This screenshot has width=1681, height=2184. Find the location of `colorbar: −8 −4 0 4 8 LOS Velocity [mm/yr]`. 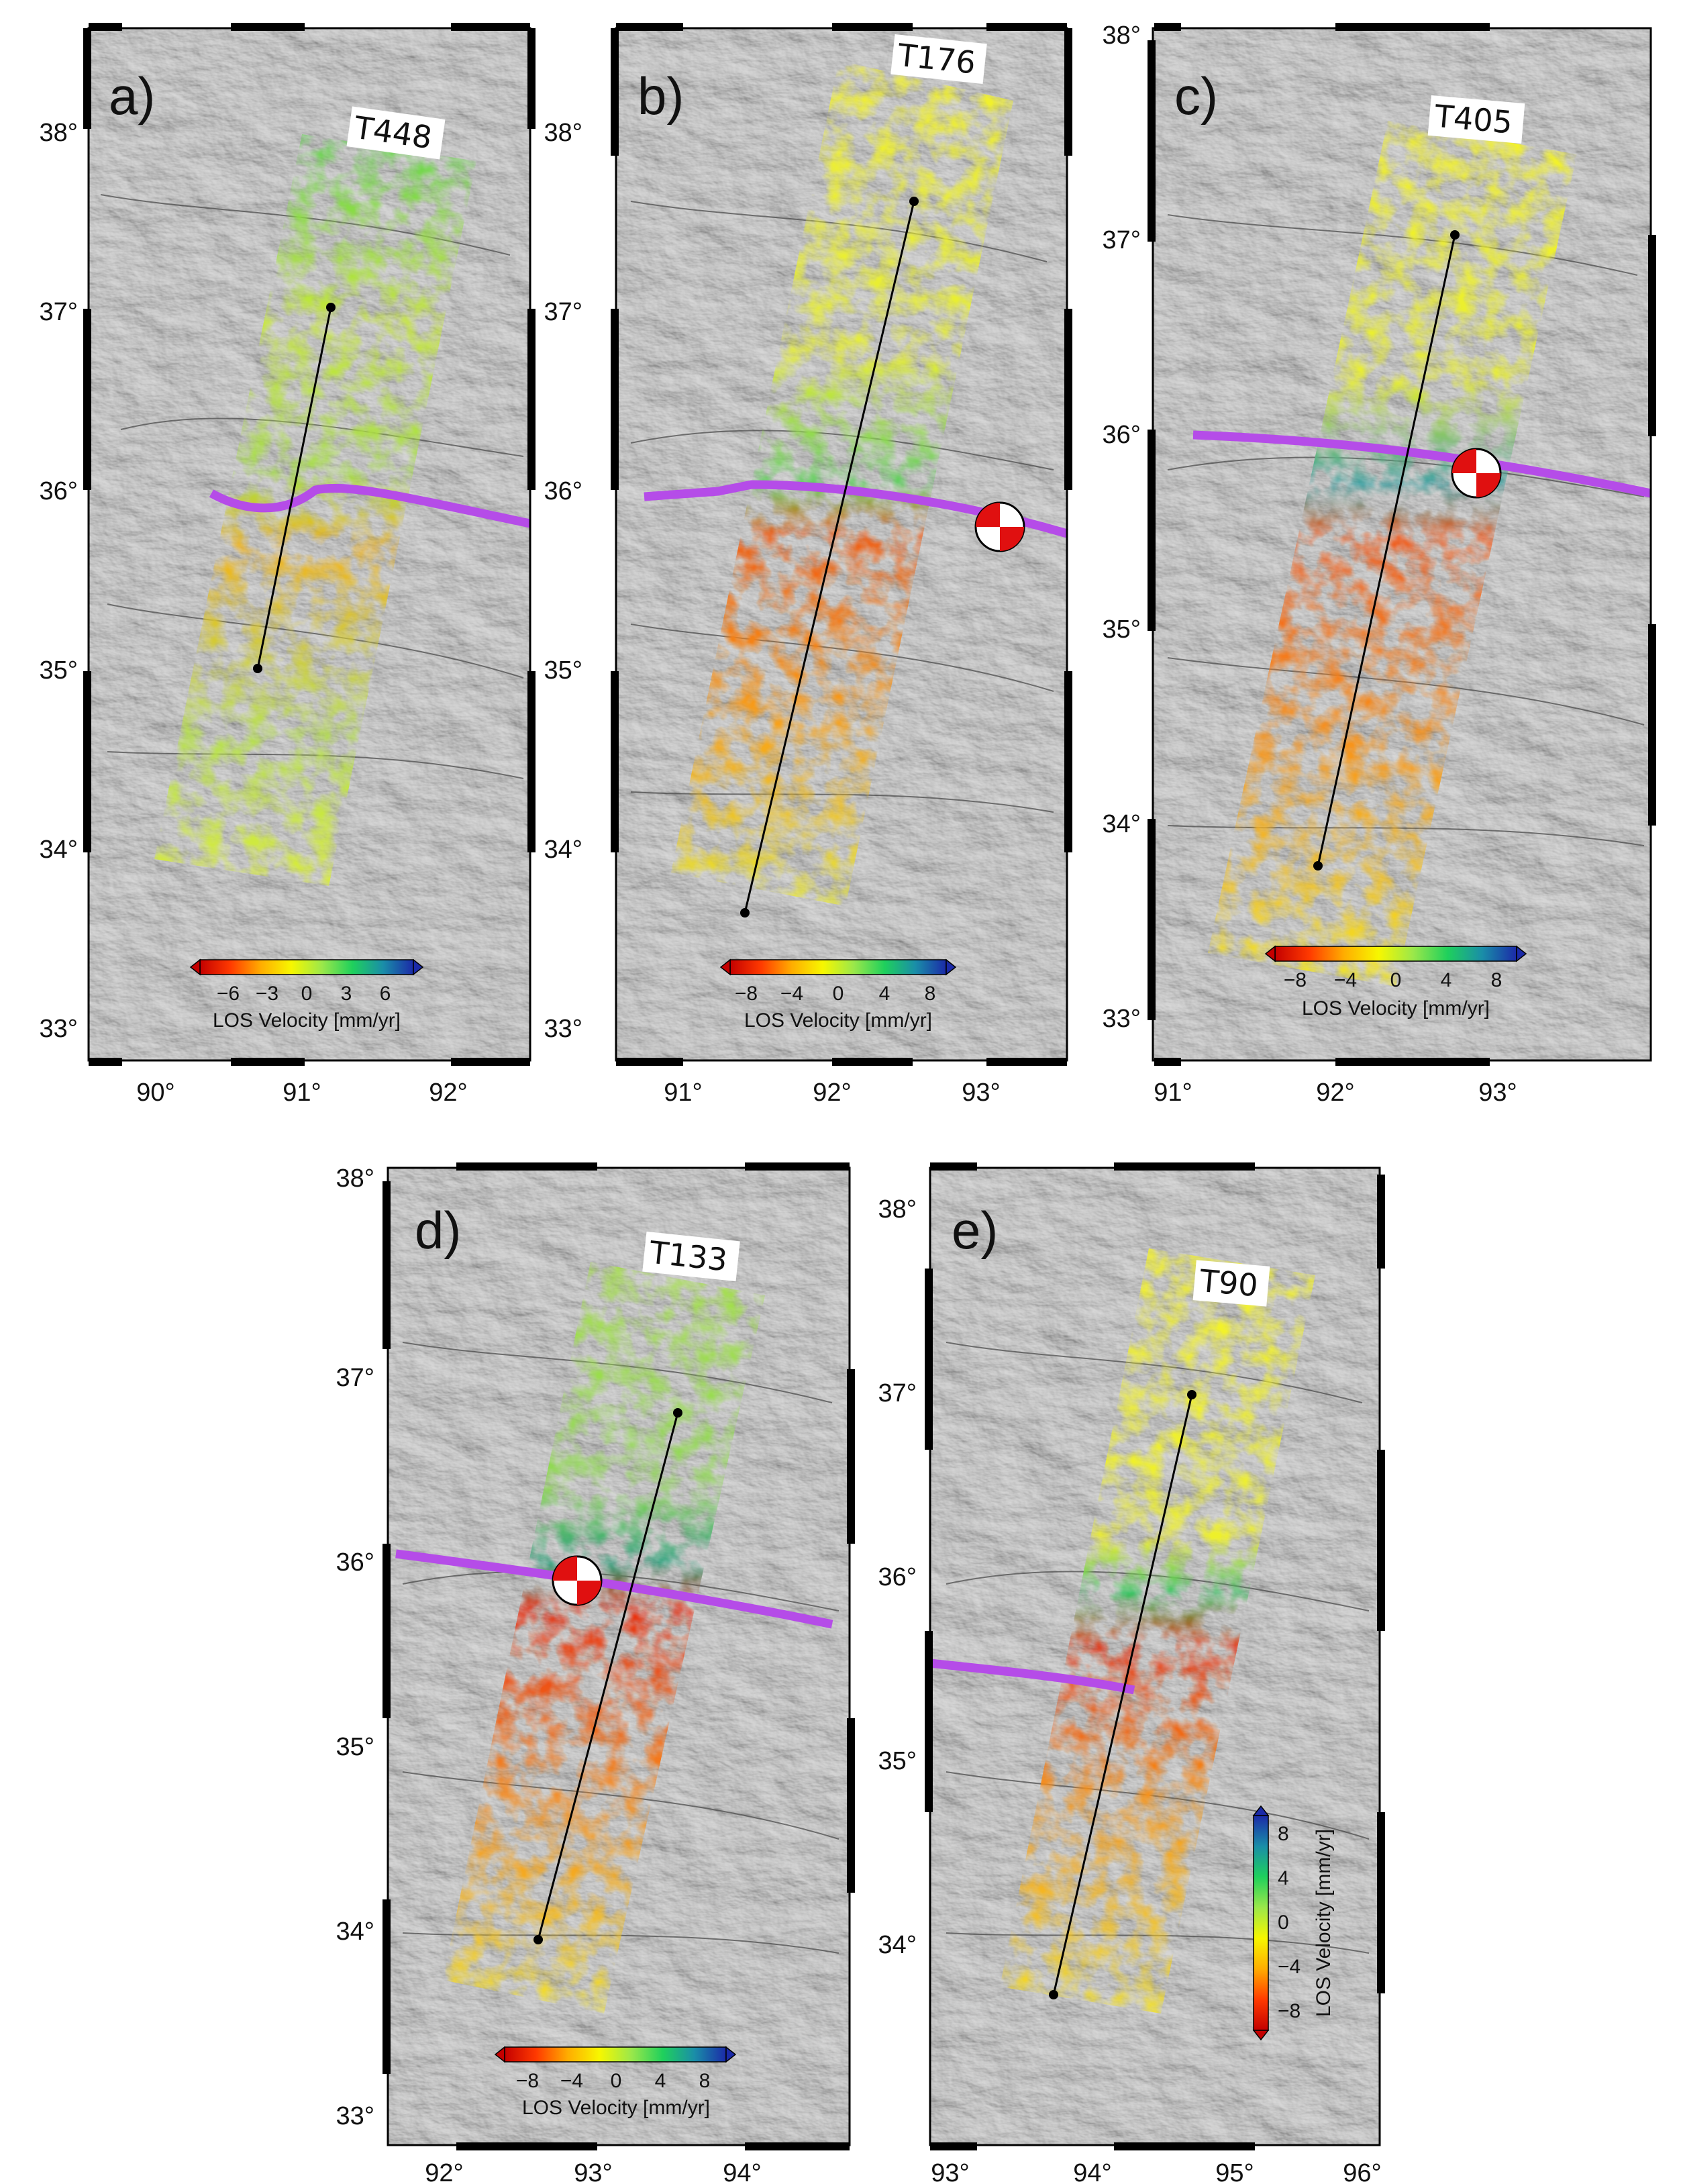

colorbar: −8 −4 0 4 8 LOS Velocity [mm/yr] is located at coordinates (615, 2083).